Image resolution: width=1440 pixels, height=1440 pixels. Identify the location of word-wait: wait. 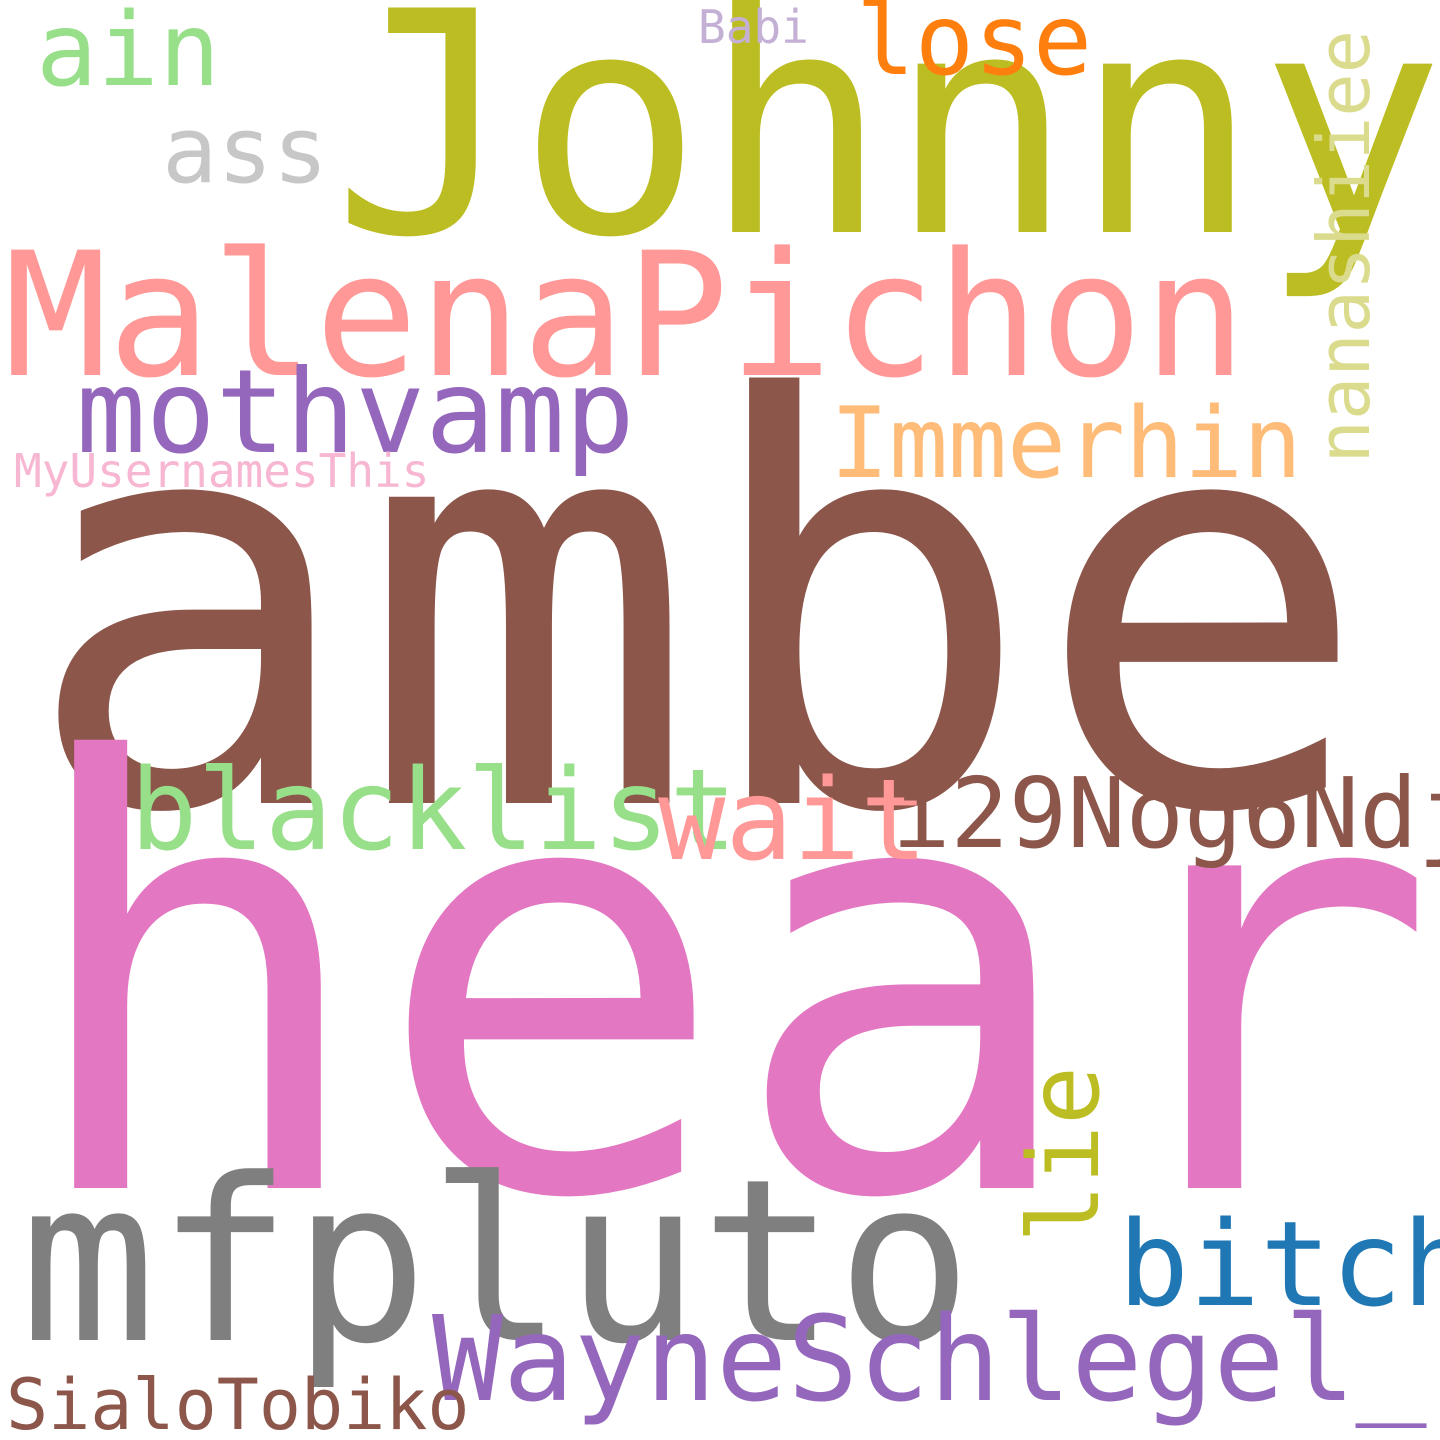
(793, 821).